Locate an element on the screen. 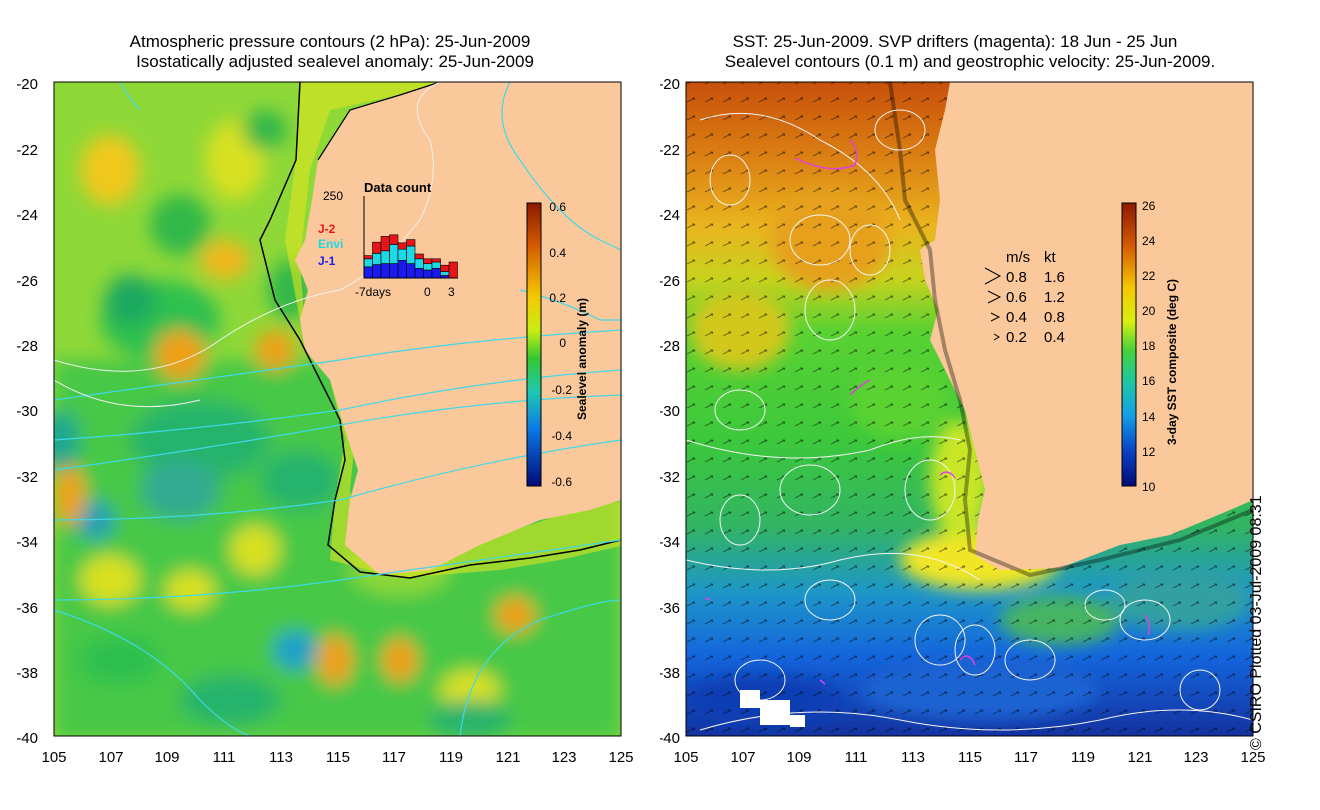 The height and width of the screenshot is (810, 1320). legend-kt-0: 1.6 is located at coordinates (1054, 277).